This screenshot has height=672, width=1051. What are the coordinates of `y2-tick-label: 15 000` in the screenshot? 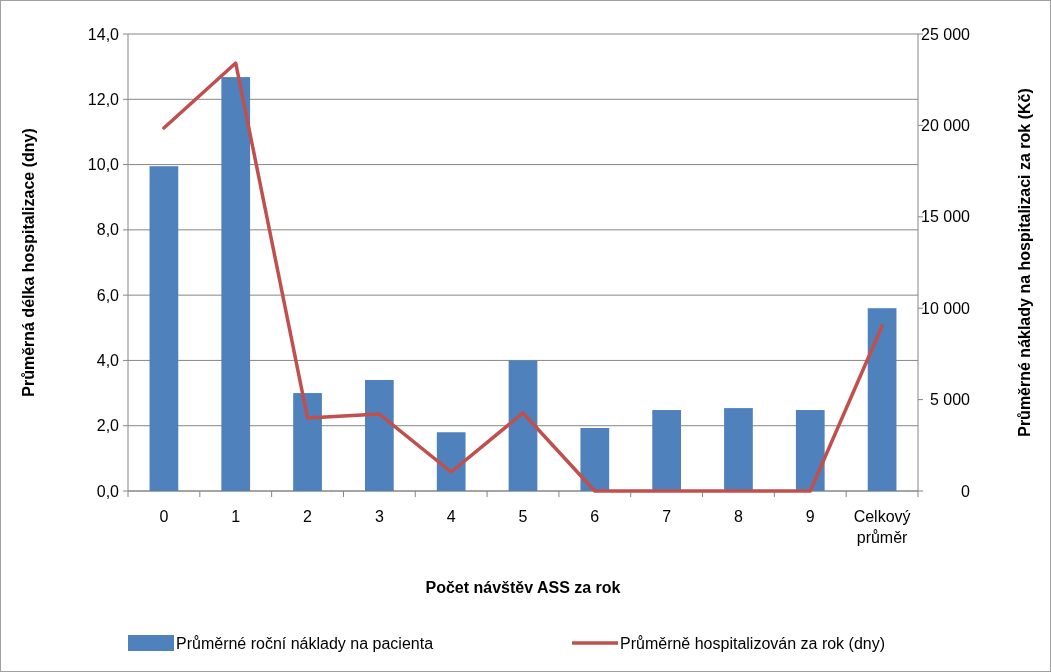 It's located at (946, 217).